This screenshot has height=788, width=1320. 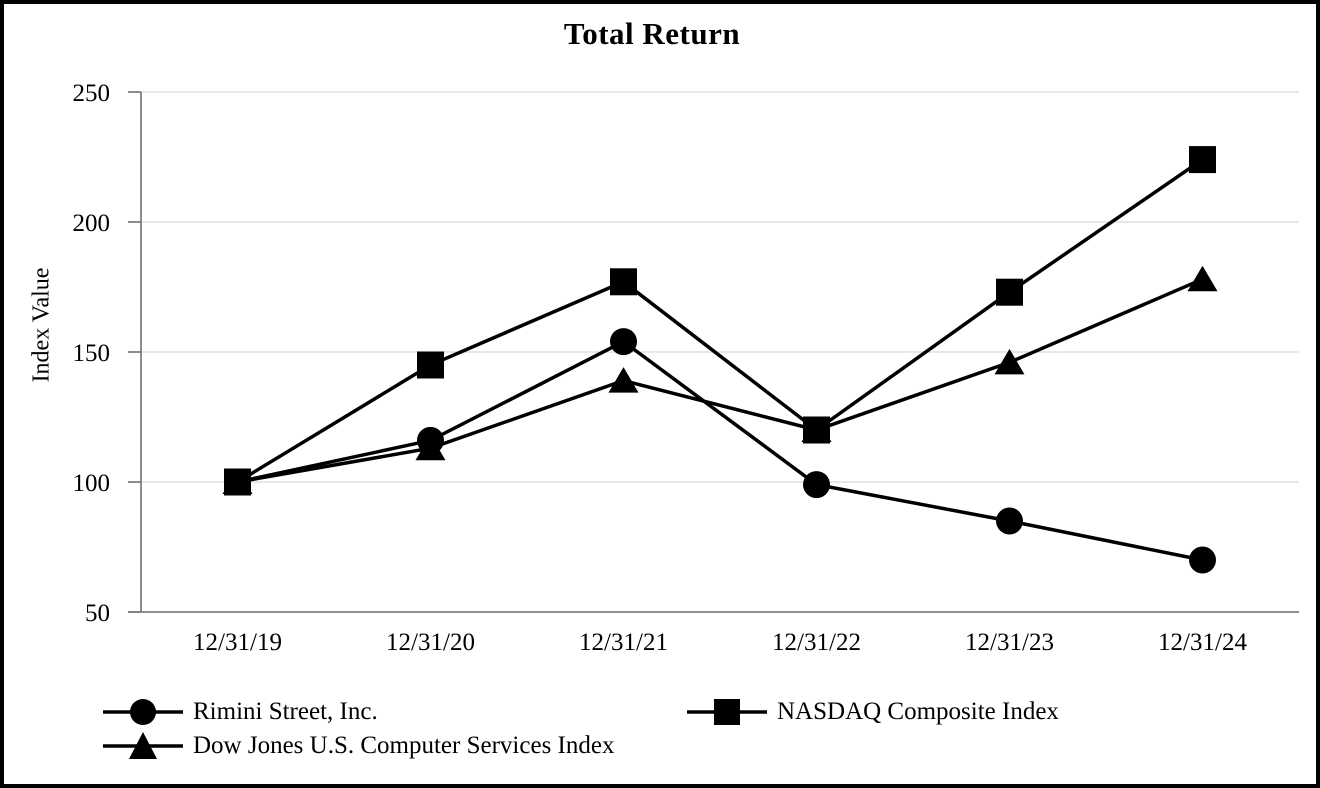 I want to click on chart-title: Total Return, so click(x=652, y=33).